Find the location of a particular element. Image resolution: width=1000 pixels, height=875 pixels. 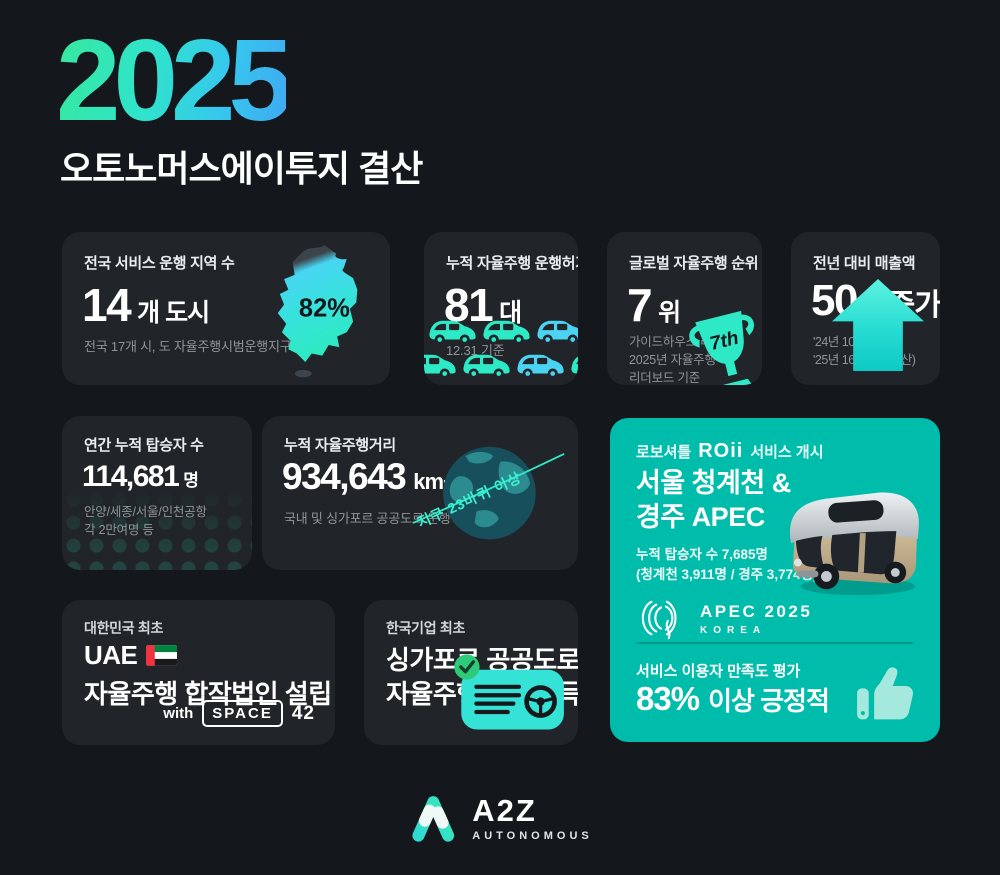

apec-logo: APEC 2025 KOREA is located at coordinates (724, 619).